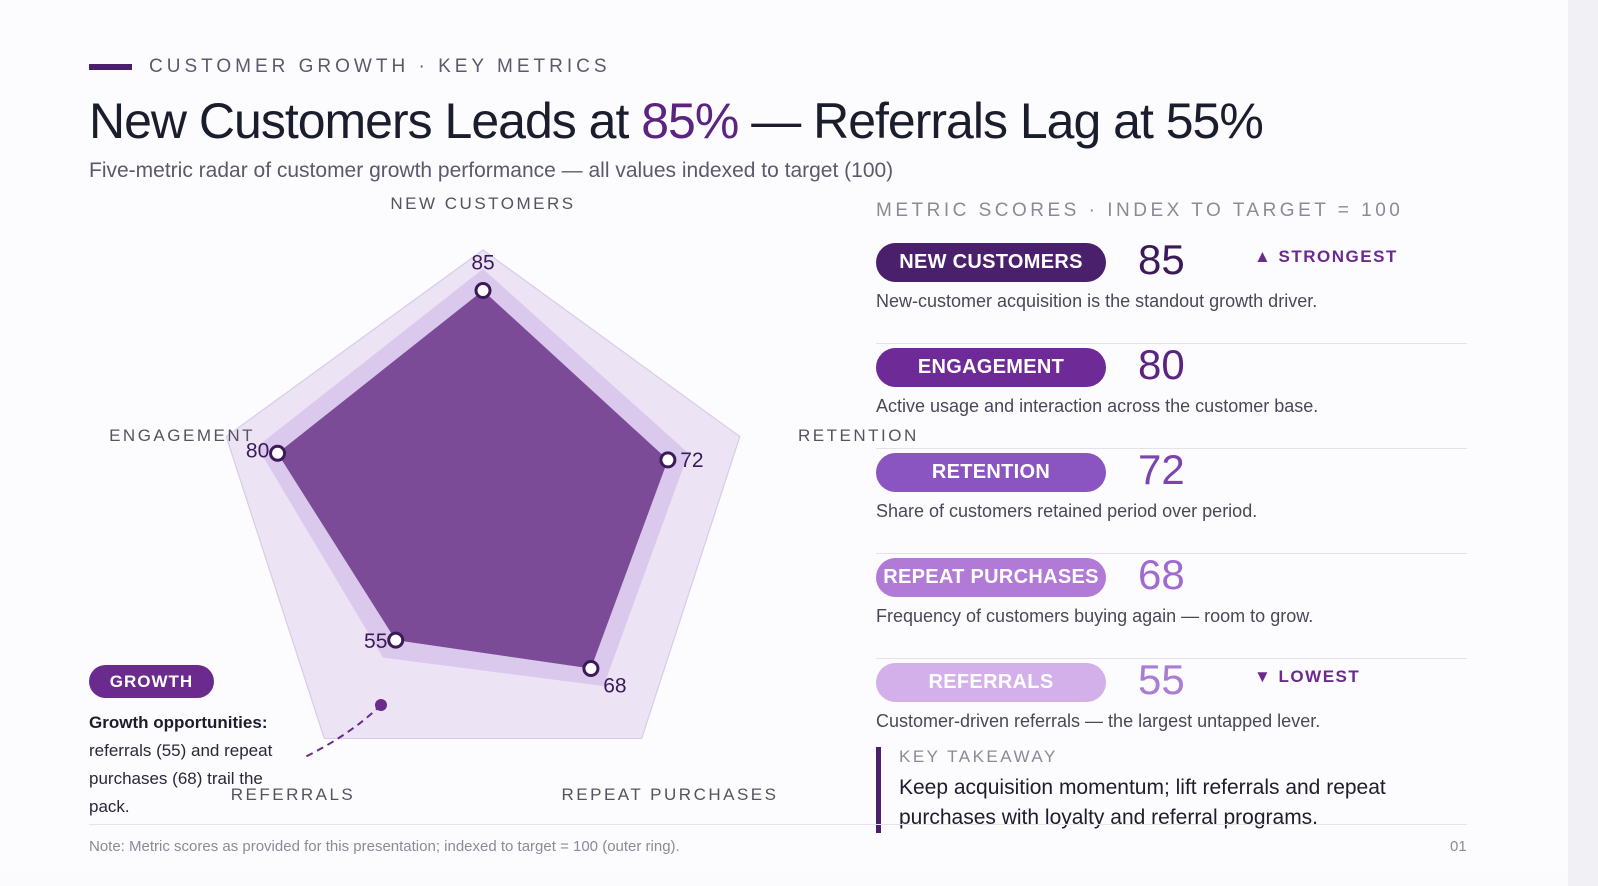  Describe the element at coordinates (1001, 121) in the screenshot. I see `title-part-2: — Referrals Lag at 55%` at that location.